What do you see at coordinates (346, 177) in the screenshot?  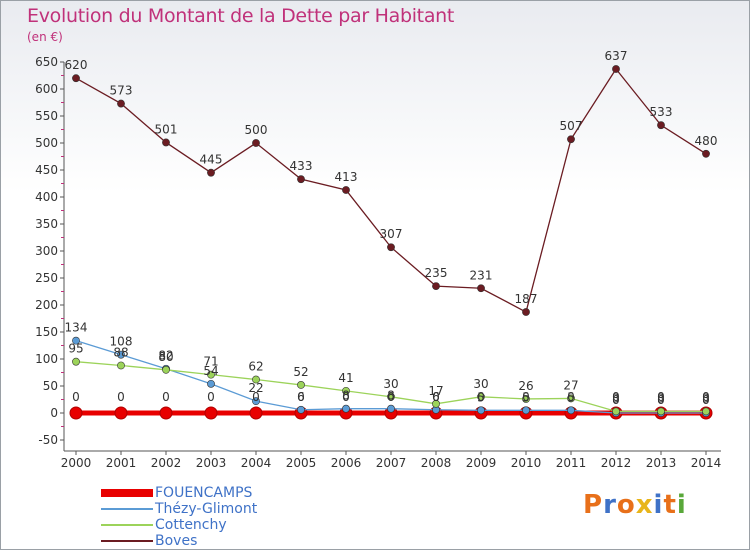 I see `data-label-boves: 413` at bounding box center [346, 177].